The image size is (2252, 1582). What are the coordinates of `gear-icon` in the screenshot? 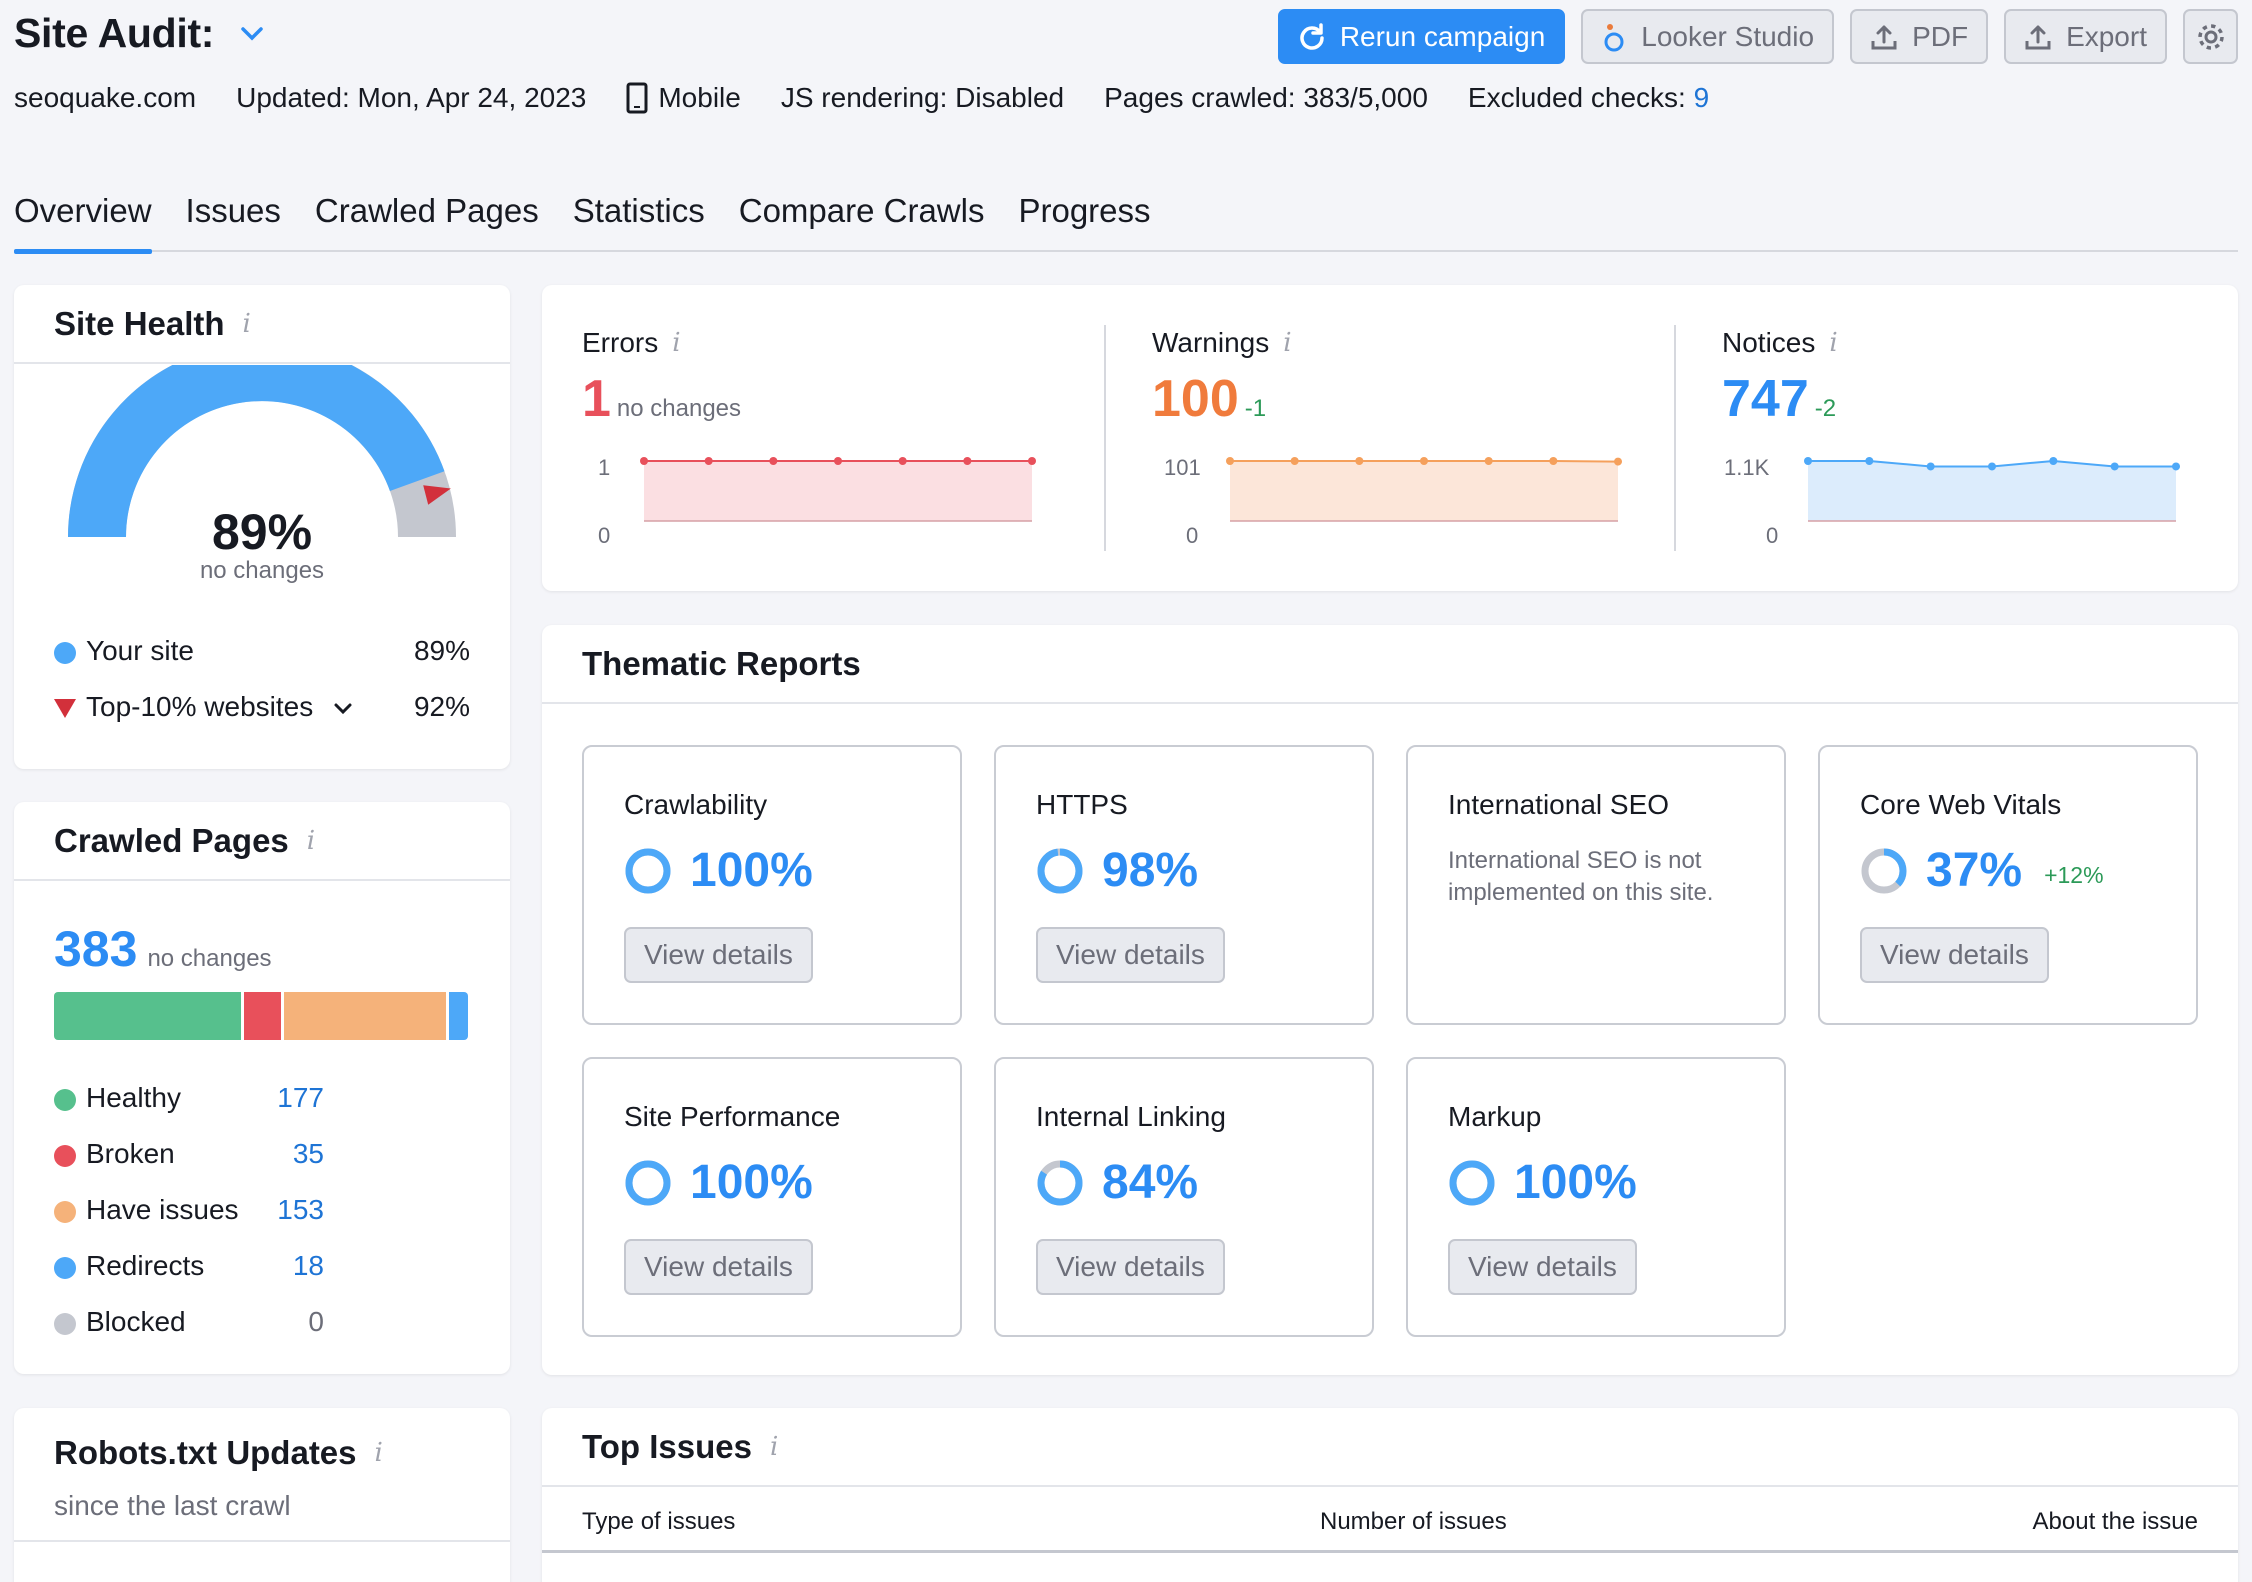 It's located at (2210, 36).